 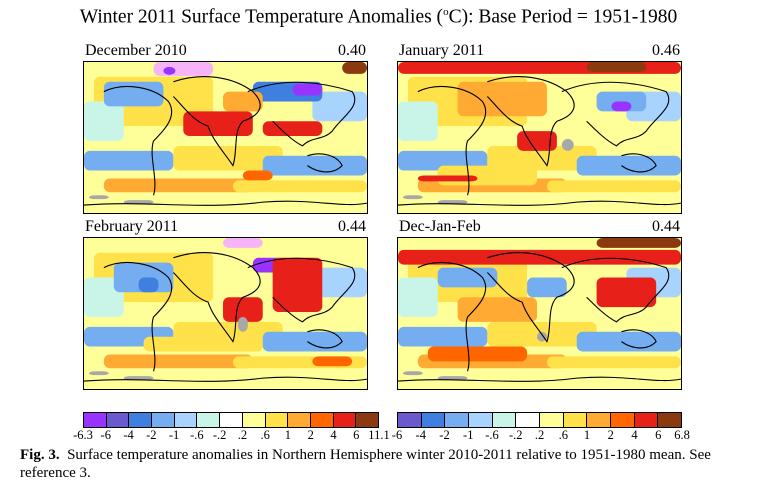 What do you see at coordinates (40, 455) in the screenshot?
I see `caption-label: Fig. 3.` at bounding box center [40, 455].